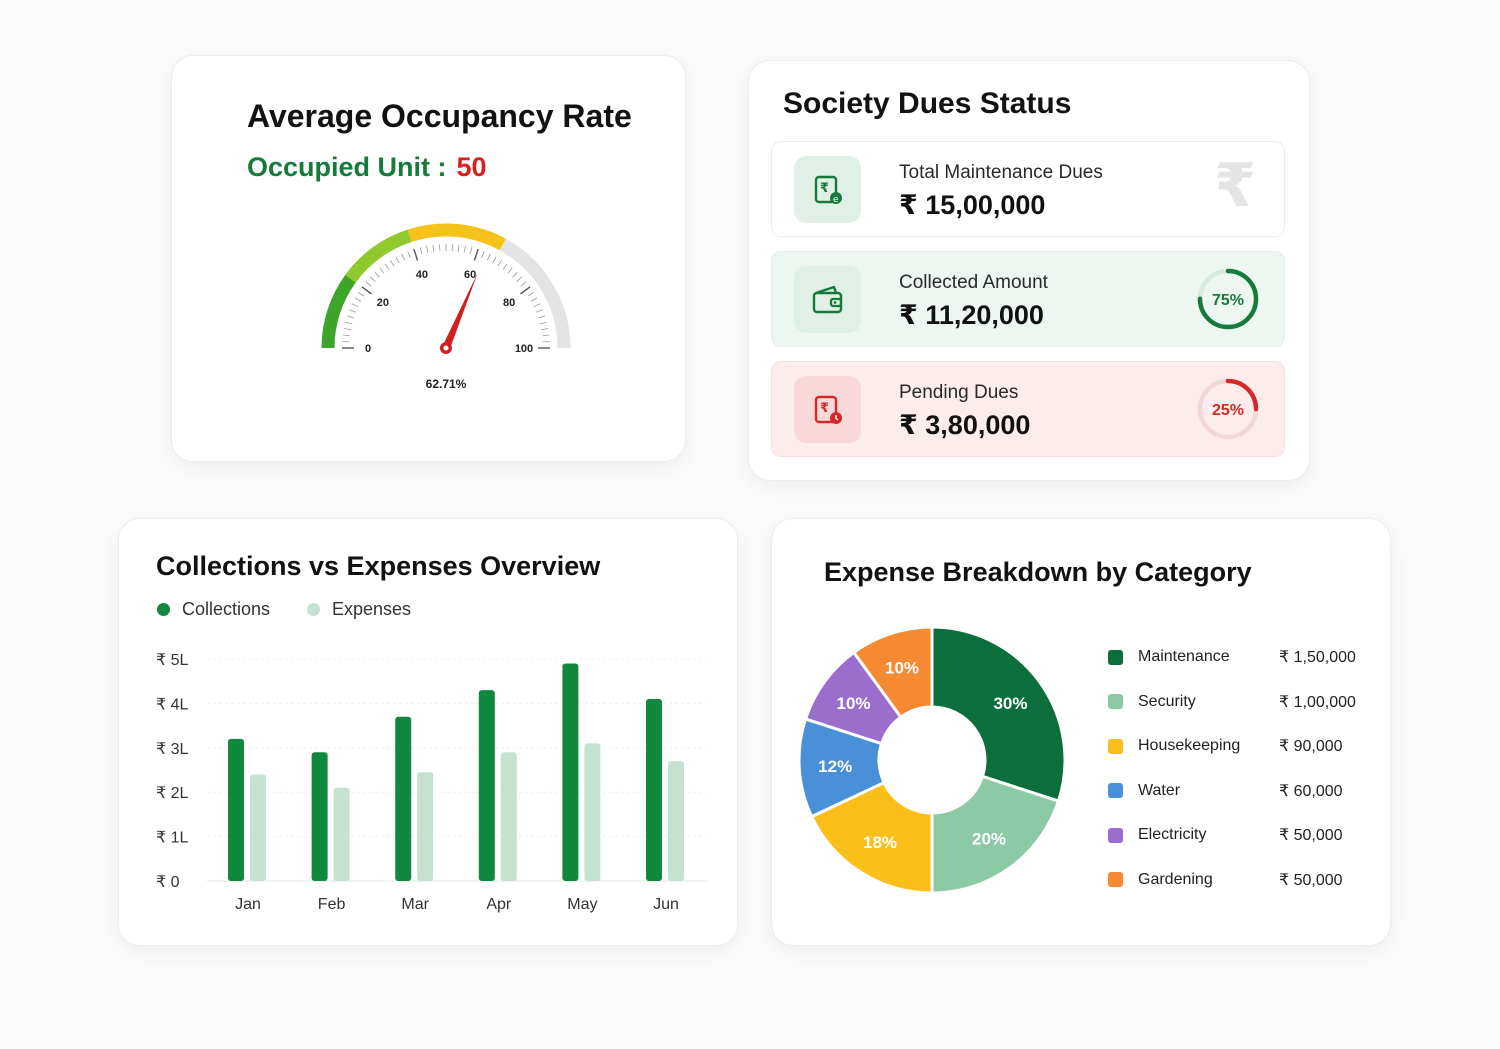 The width and height of the screenshot is (1500, 1049). I want to click on expense-legend-name: Electricity, so click(1172, 835).